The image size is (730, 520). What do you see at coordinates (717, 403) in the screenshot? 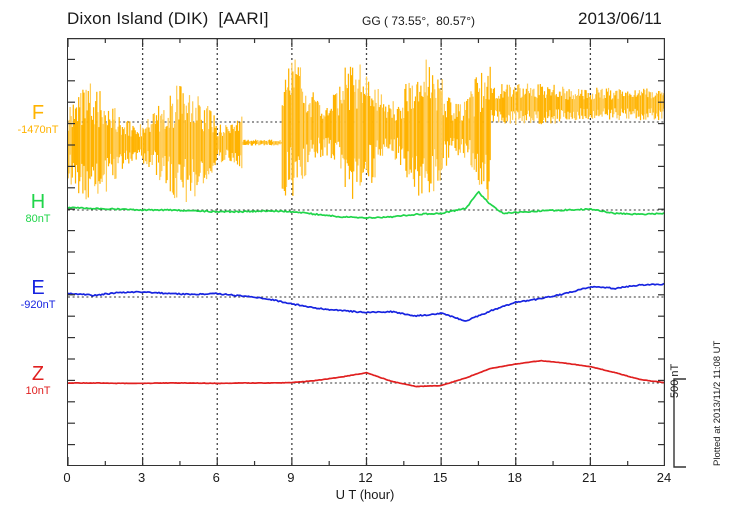
I see `plotted-at-label: Plotted at 2013/11/2 11:08 UT` at bounding box center [717, 403].